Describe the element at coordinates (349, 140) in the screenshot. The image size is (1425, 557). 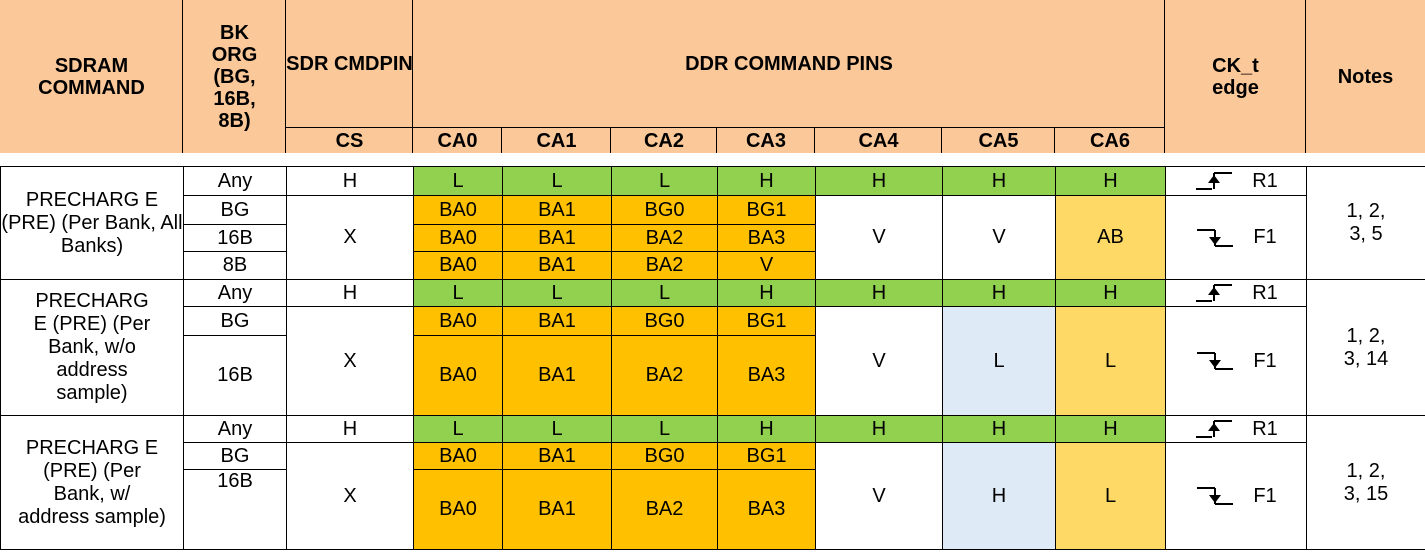
I see `header-cs: CS` at that location.